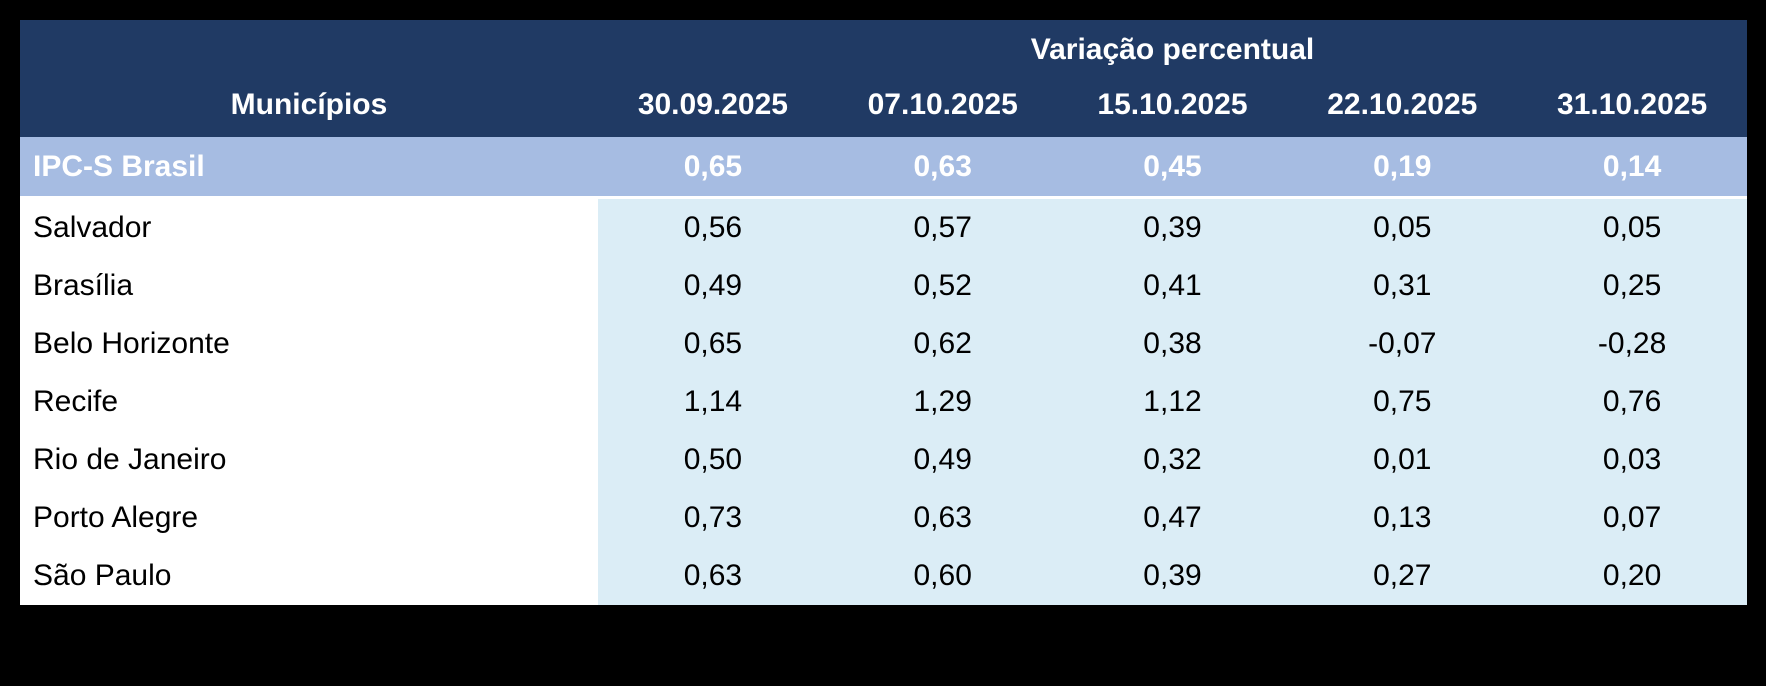 The height and width of the screenshot is (686, 1766). I want to click on table-row-rio-de-janeiro: Rio de Janeiro 0,50 0,49 0,32 0,01 0,03, so click(883, 460).